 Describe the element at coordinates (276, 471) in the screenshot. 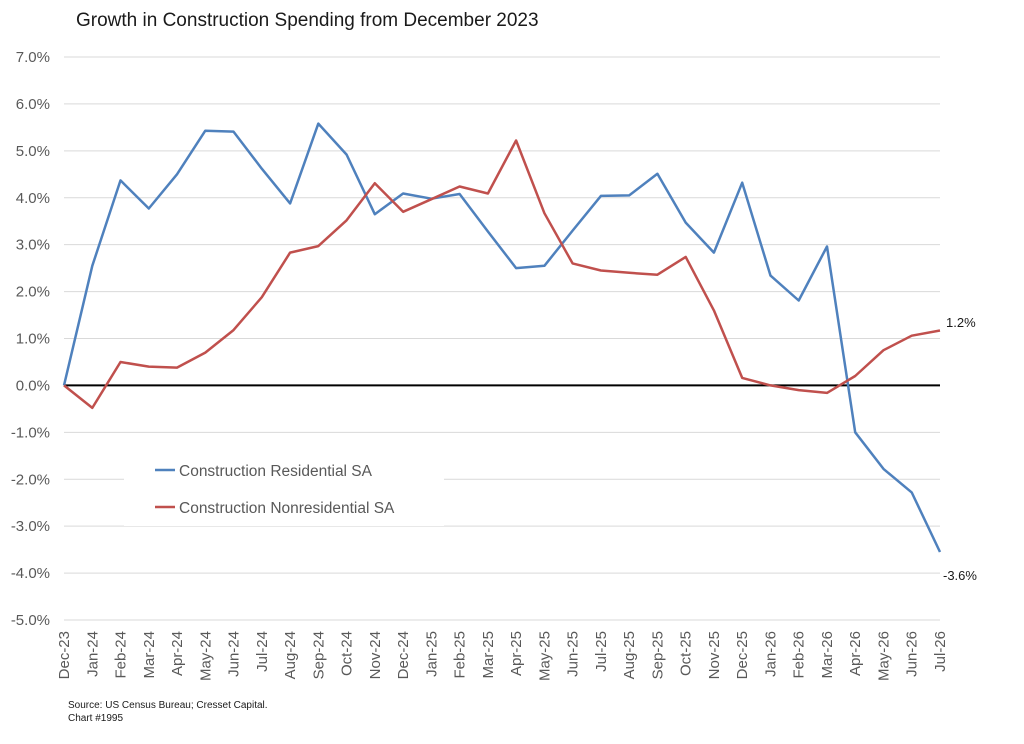

I see `legend-label-residential: Construction Residential SA` at that location.